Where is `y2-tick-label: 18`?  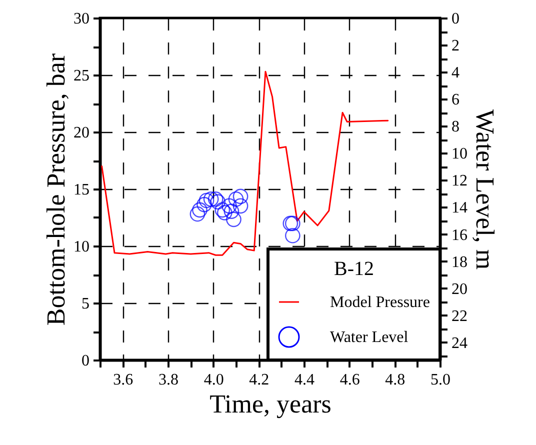 y2-tick-label: 18 is located at coordinates (460, 262).